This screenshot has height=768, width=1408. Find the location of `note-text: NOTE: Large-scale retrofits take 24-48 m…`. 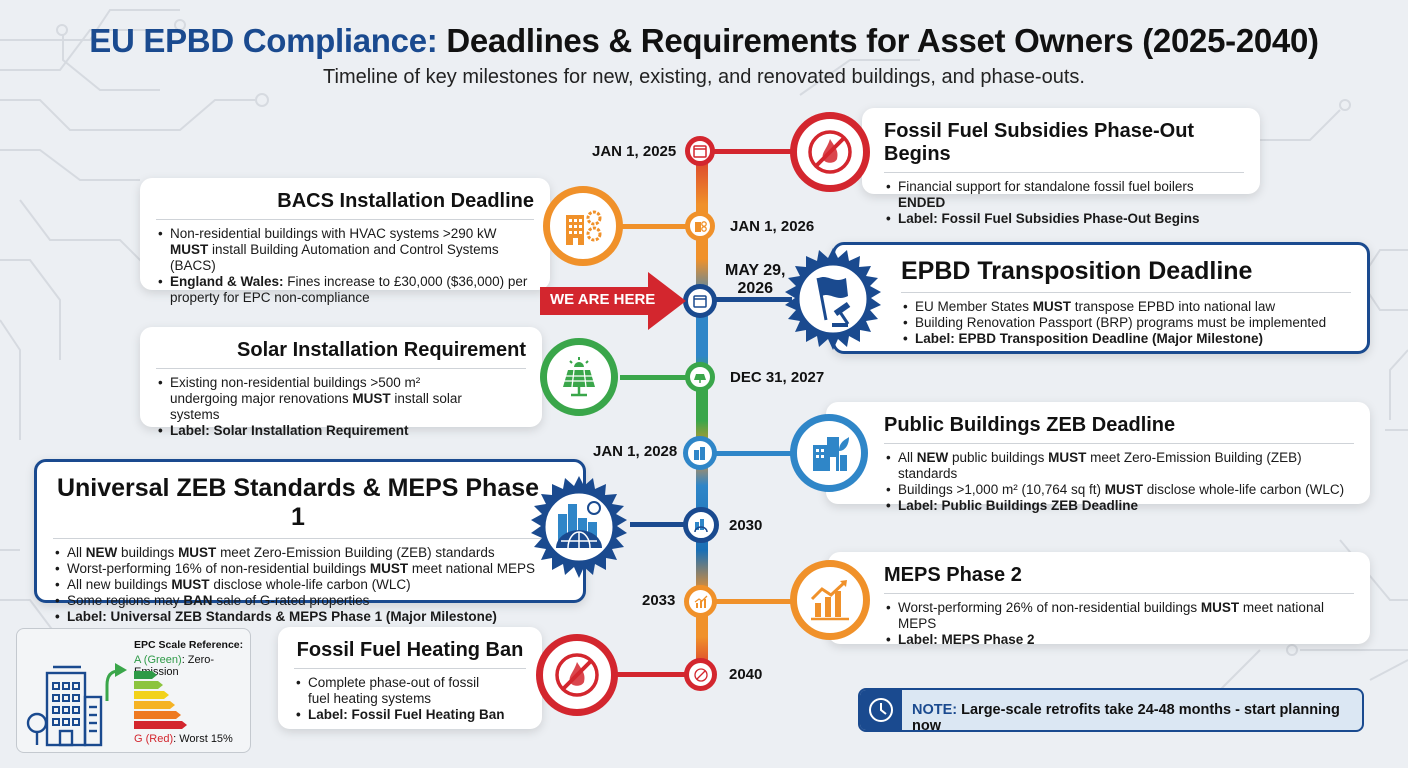

note-text: NOTE: Large-scale retrofits take 24-48 m… is located at coordinates (1126, 717).